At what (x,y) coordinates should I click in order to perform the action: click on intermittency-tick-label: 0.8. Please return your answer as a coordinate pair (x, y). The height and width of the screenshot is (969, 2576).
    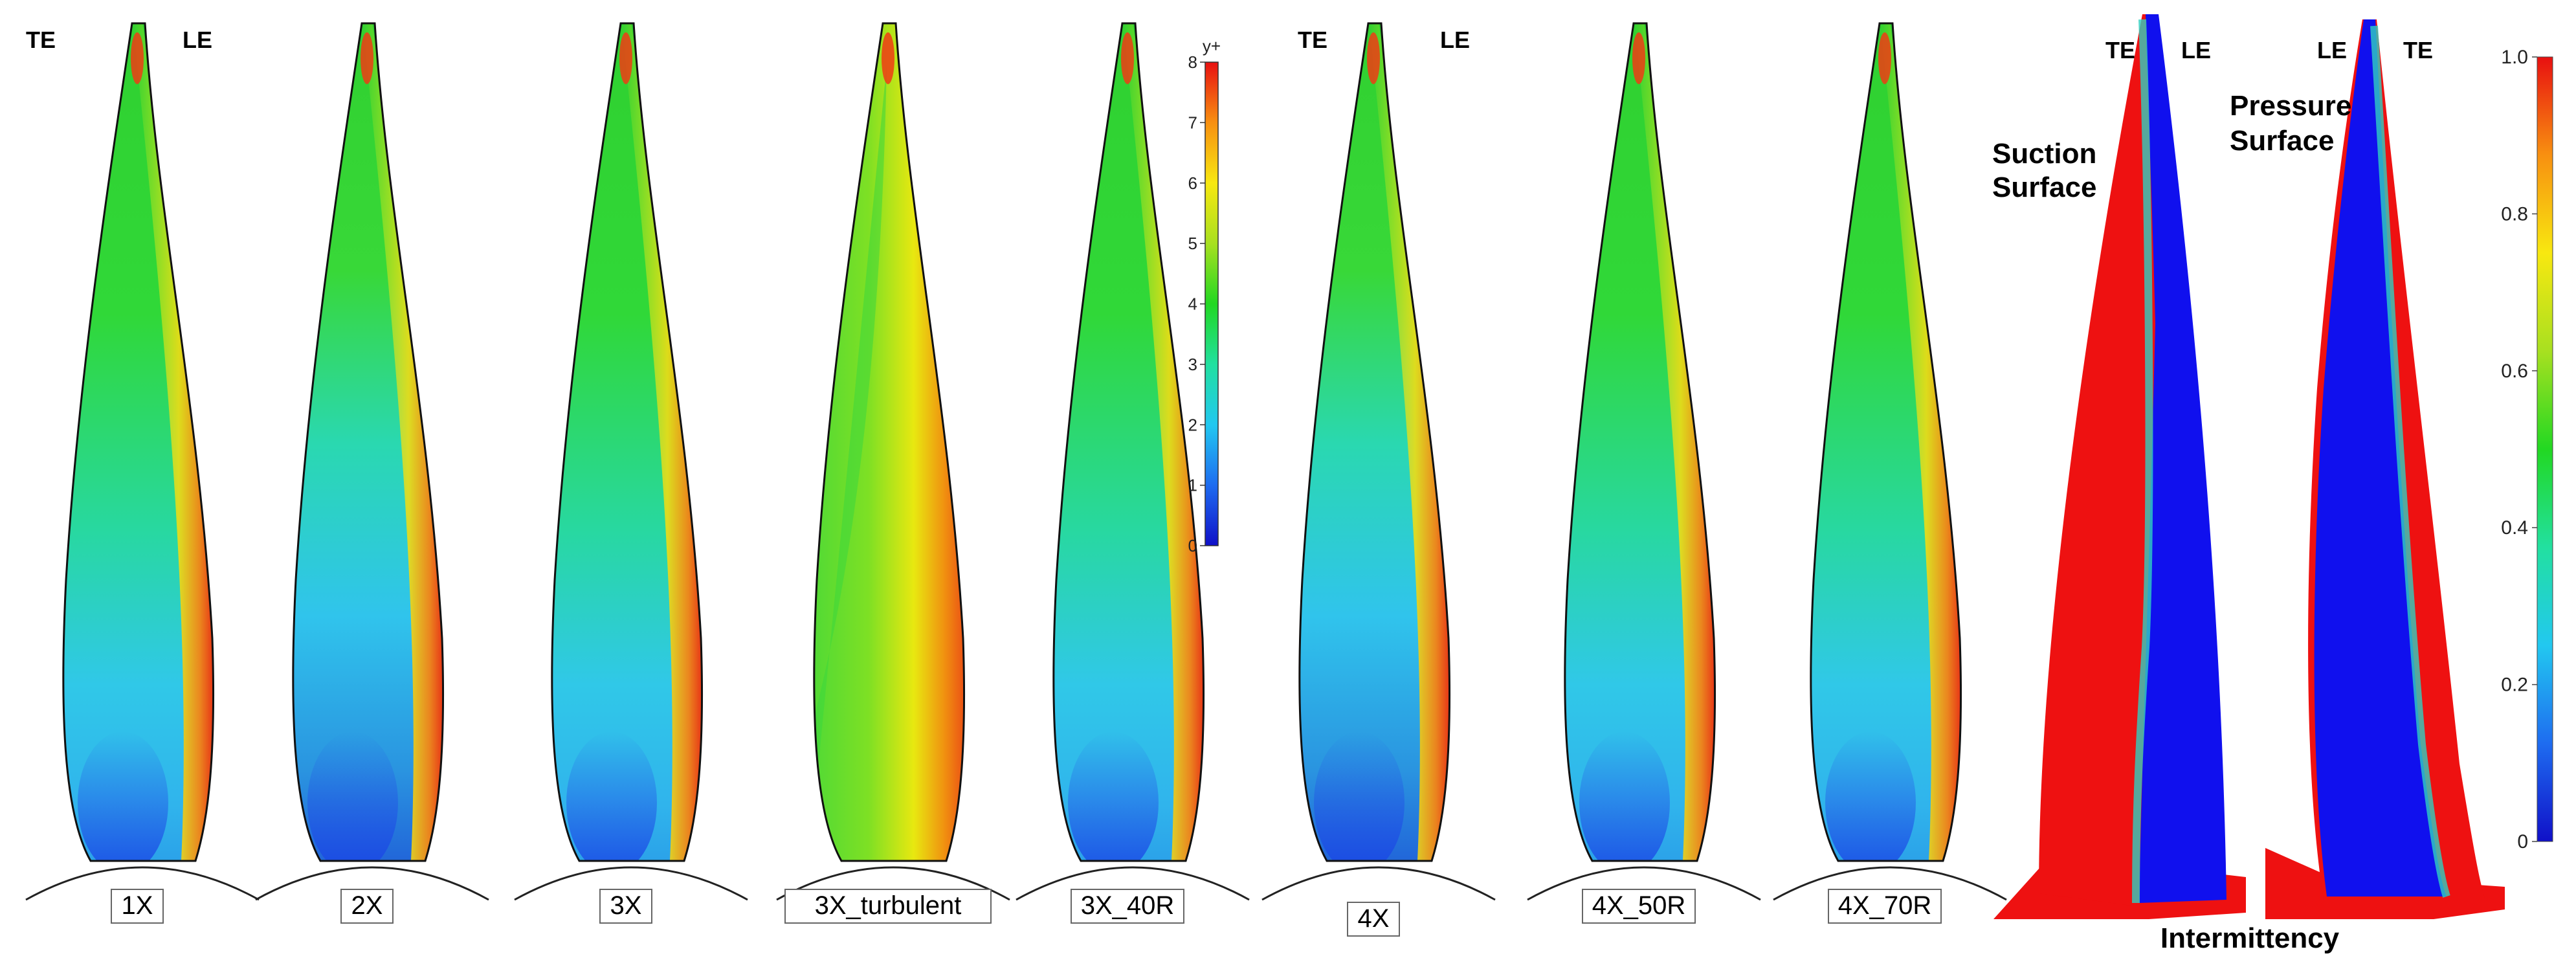
    Looking at the image, I should click on (2514, 214).